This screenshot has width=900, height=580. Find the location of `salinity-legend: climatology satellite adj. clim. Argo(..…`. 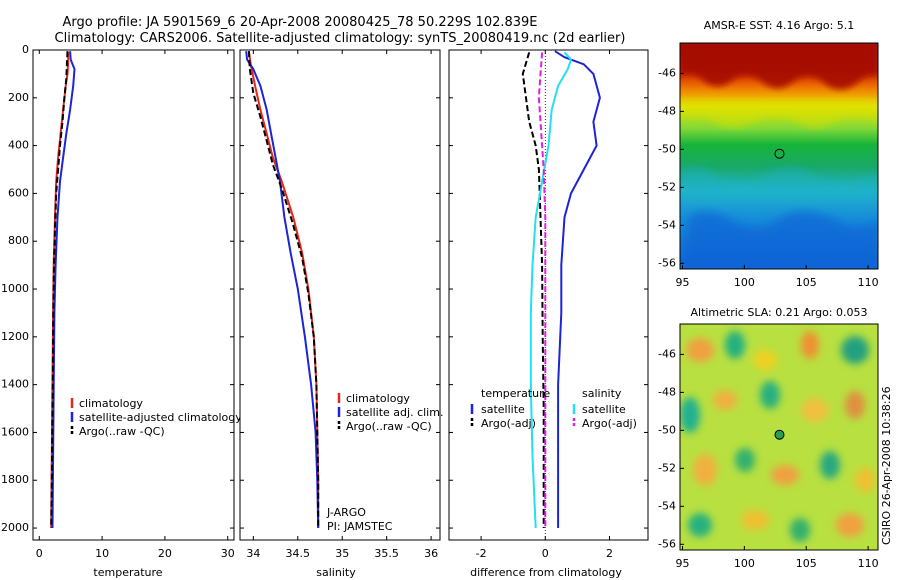

salinity-legend: climatology satellite adj. clim. Argo(..… is located at coordinates (390, 412).